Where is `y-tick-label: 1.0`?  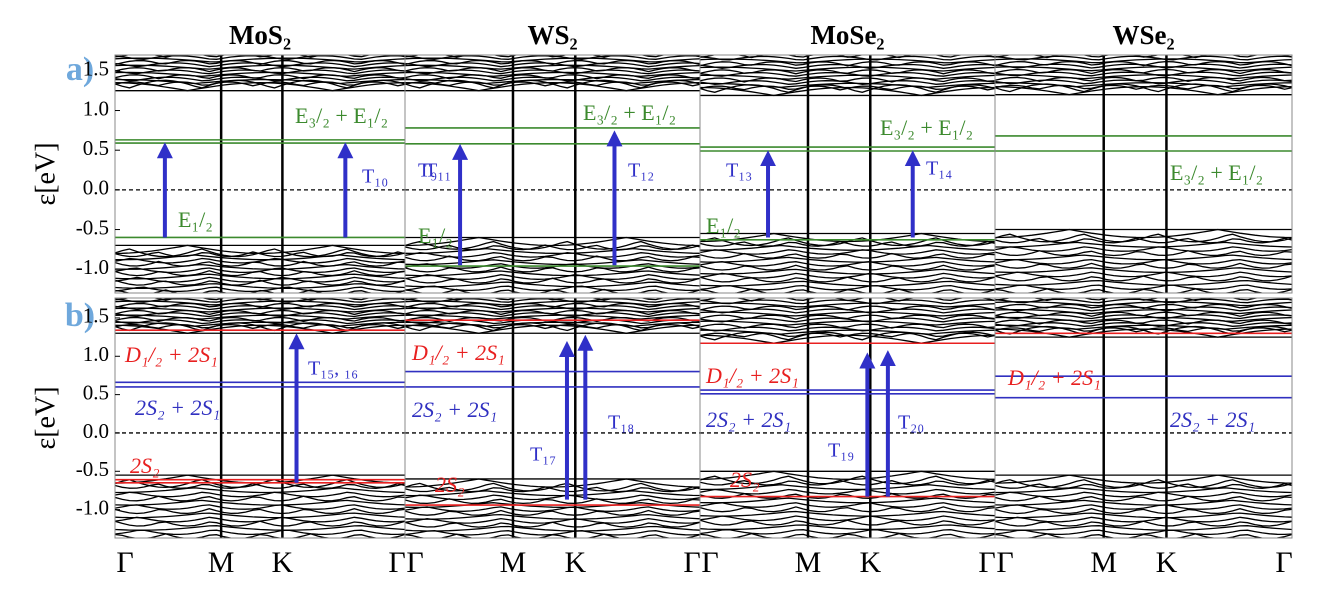 y-tick-label: 1.0 is located at coordinates (96, 108).